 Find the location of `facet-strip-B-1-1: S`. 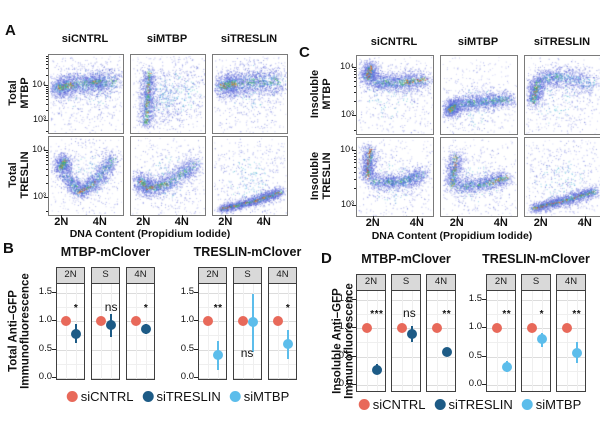

facet-strip-B-1-1: S is located at coordinates (247, 275).